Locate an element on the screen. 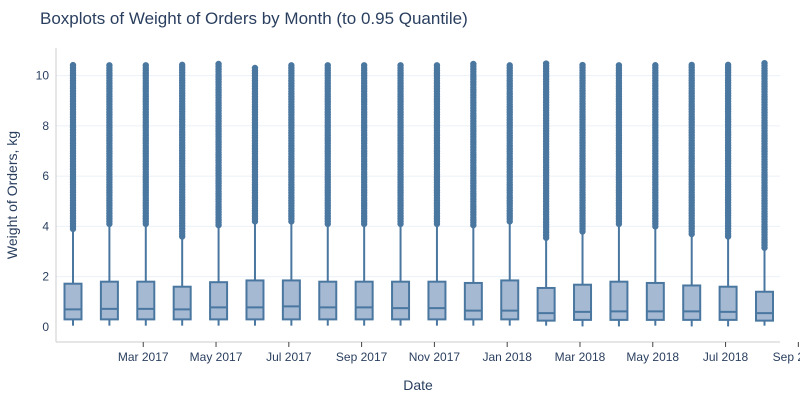 The height and width of the screenshot is (400, 800). box-may-2018 is located at coordinates (655, 194).